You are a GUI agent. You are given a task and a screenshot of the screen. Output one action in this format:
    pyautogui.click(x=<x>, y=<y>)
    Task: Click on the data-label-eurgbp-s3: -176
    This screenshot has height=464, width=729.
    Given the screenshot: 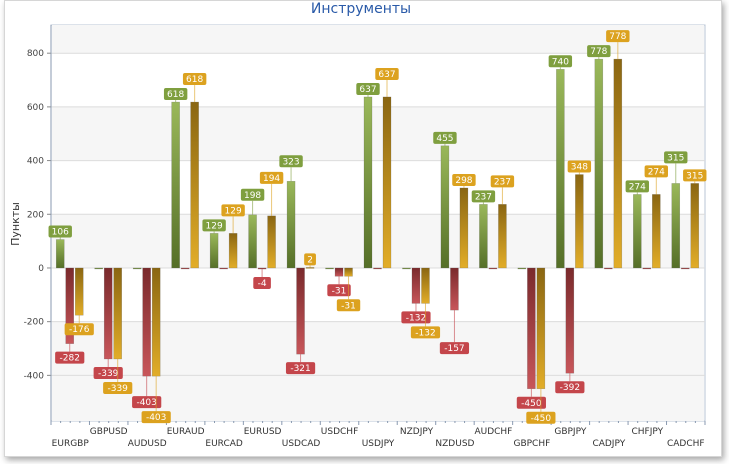 What is the action you would take?
    pyautogui.click(x=79, y=329)
    